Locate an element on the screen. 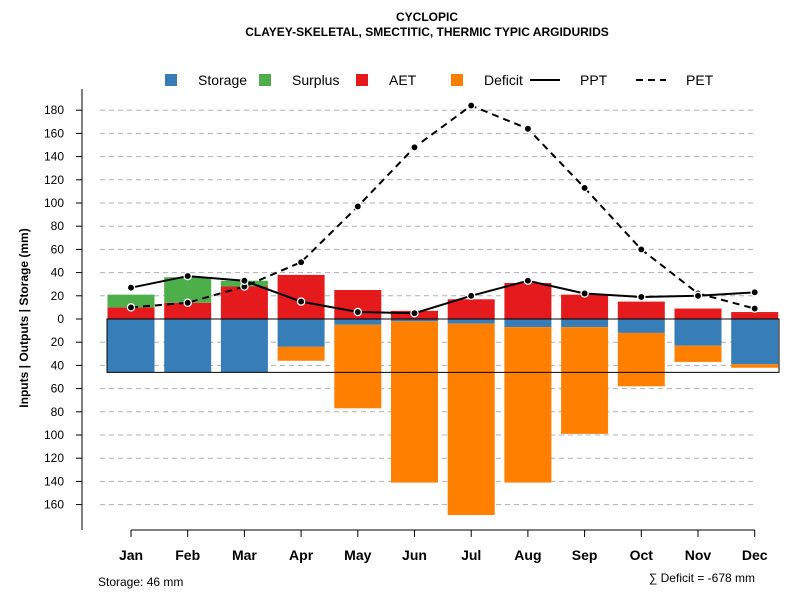  y-axis-label: Inputs | Outputs | Storage (mm) is located at coordinates (24, 317).